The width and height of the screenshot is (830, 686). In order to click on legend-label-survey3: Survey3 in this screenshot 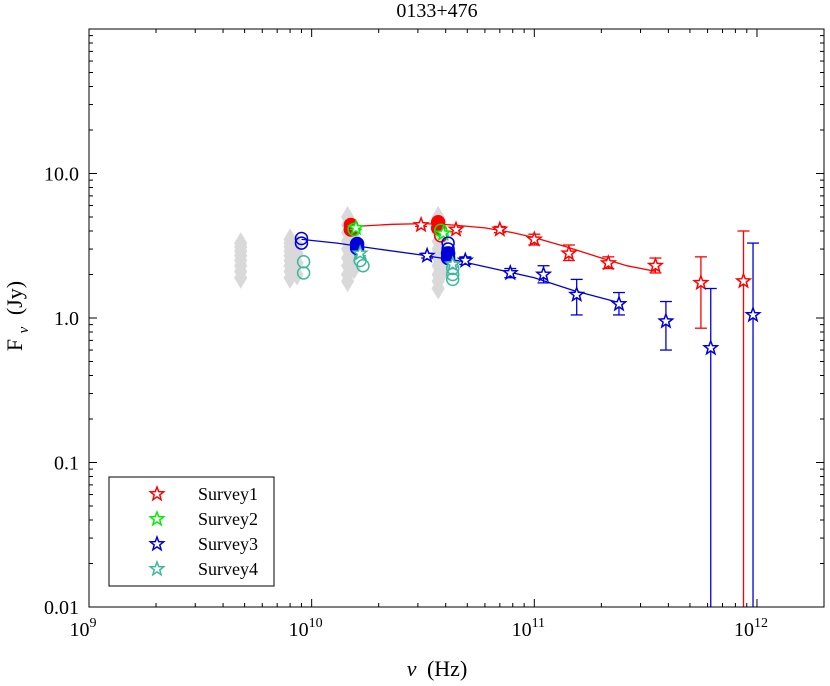, I will do `click(228, 544)`.